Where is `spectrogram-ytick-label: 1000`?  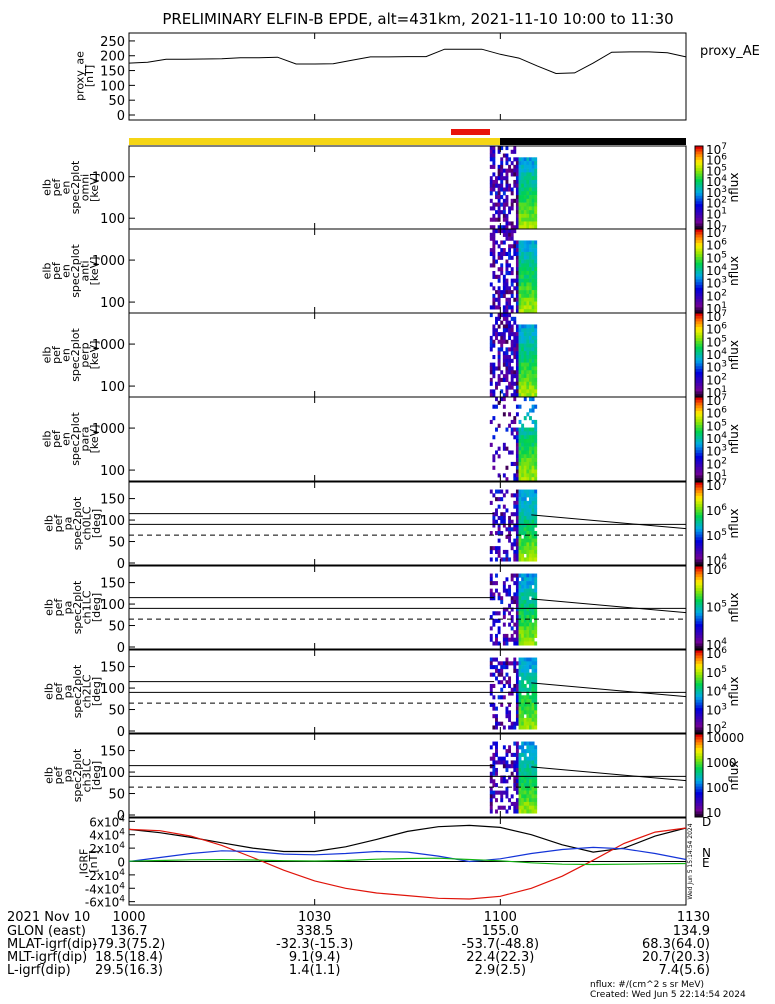 spectrogram-ytick-label: 1000 is located at coordinates (108, 345).